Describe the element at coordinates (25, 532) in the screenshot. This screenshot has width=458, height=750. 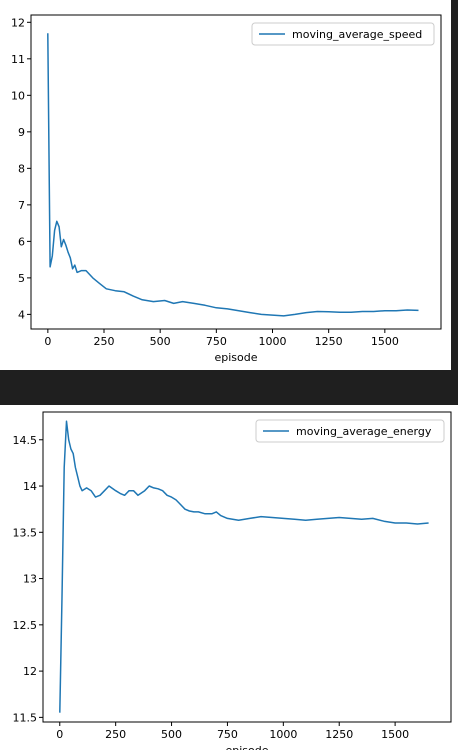
I see `y-tick-label: 13.5` at that location.